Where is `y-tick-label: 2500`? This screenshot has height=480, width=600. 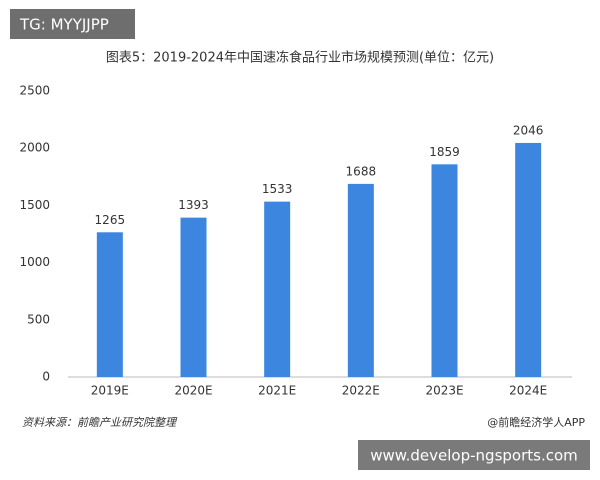 y-tick-label: 2500 is located at coordinates (34, 91).